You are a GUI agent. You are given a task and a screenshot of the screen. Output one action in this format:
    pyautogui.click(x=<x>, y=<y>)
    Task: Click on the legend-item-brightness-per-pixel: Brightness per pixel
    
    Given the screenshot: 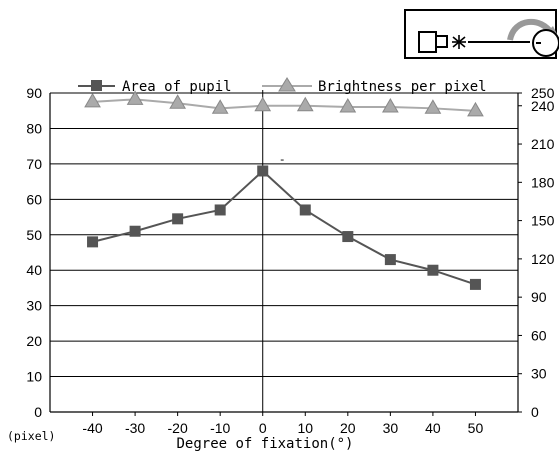 What is the action you would take?
    pyautogui.click(x=374, y=86)
    